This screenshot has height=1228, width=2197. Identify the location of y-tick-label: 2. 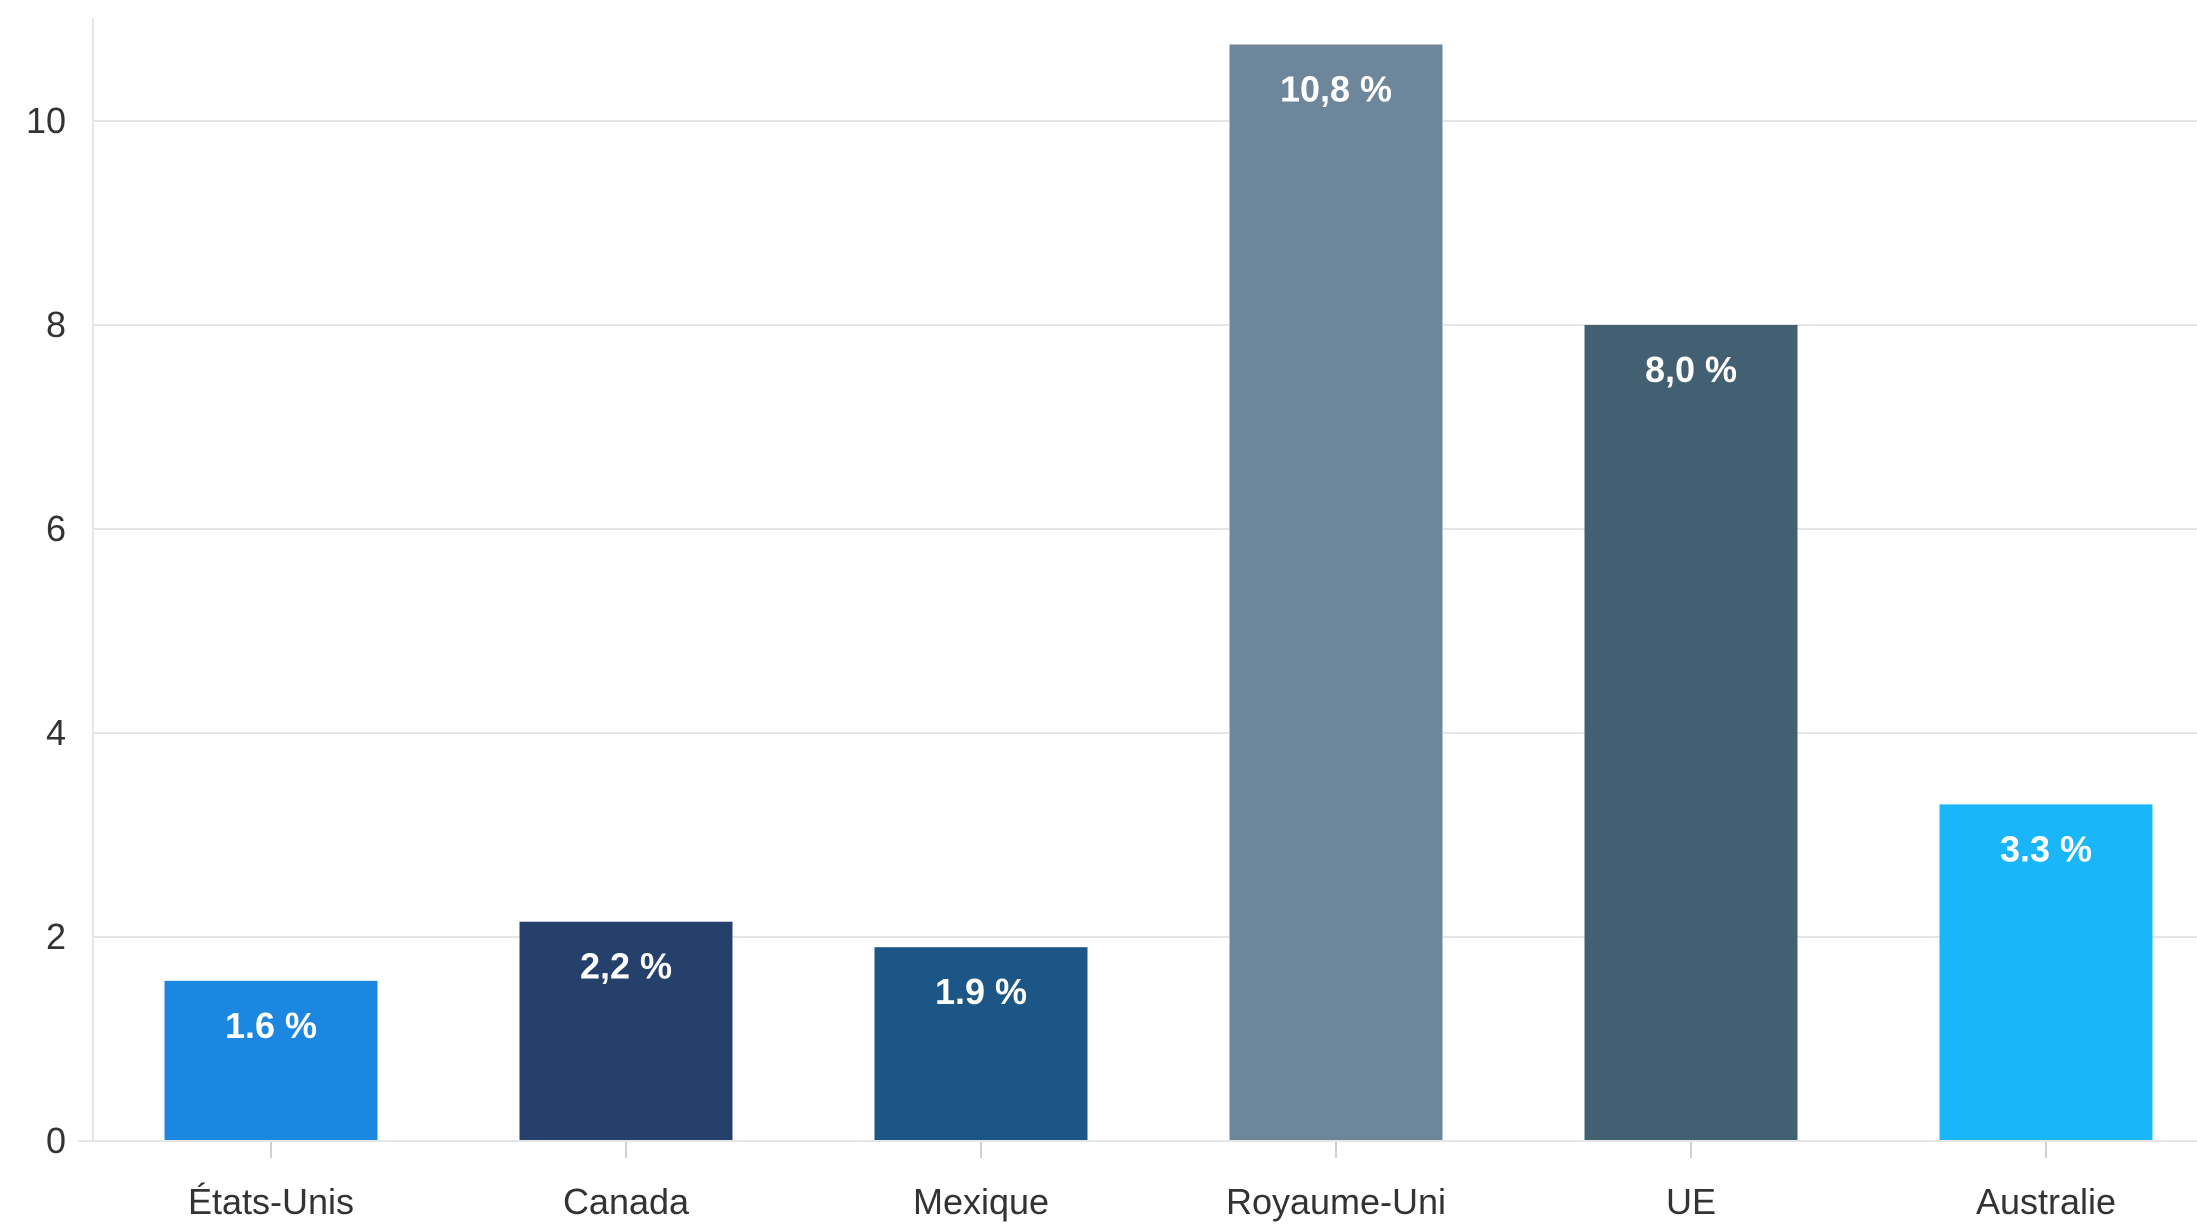
(56, 936).